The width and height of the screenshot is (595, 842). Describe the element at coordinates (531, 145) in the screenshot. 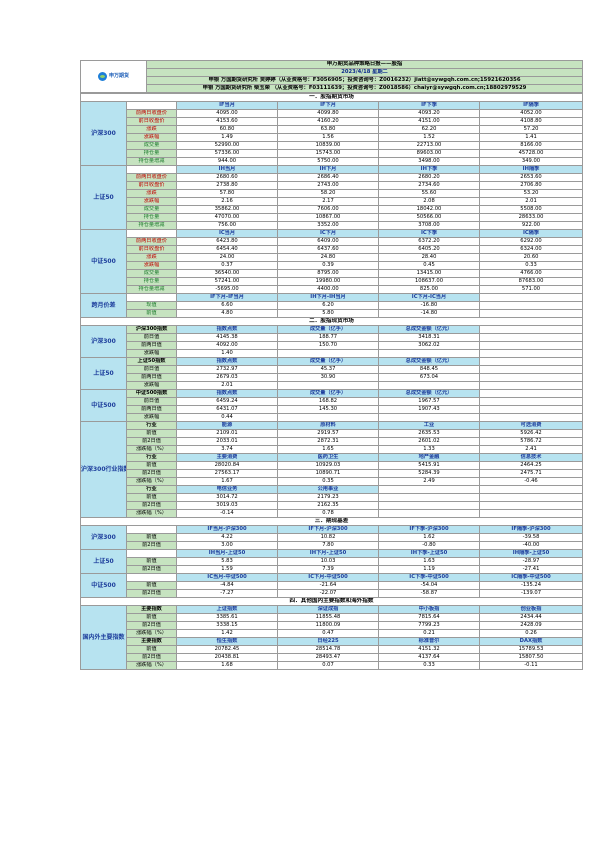

I see `value-cell: 8166.00` at that location.